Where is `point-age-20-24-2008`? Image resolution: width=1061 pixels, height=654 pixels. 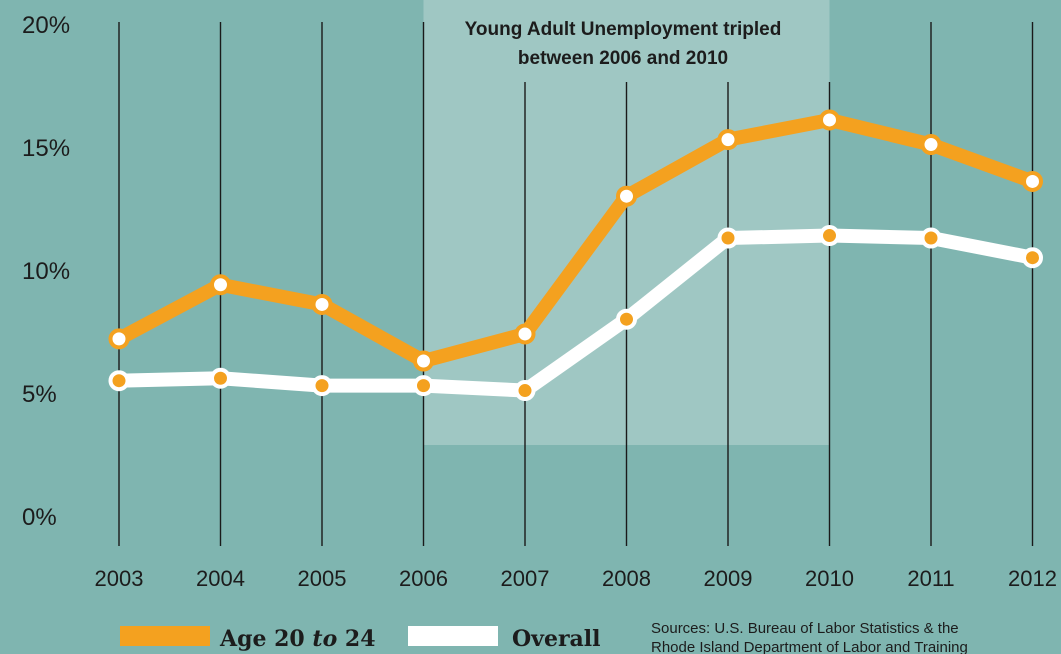 point-age-20-24-2008 is located at coordinates (626, 196).